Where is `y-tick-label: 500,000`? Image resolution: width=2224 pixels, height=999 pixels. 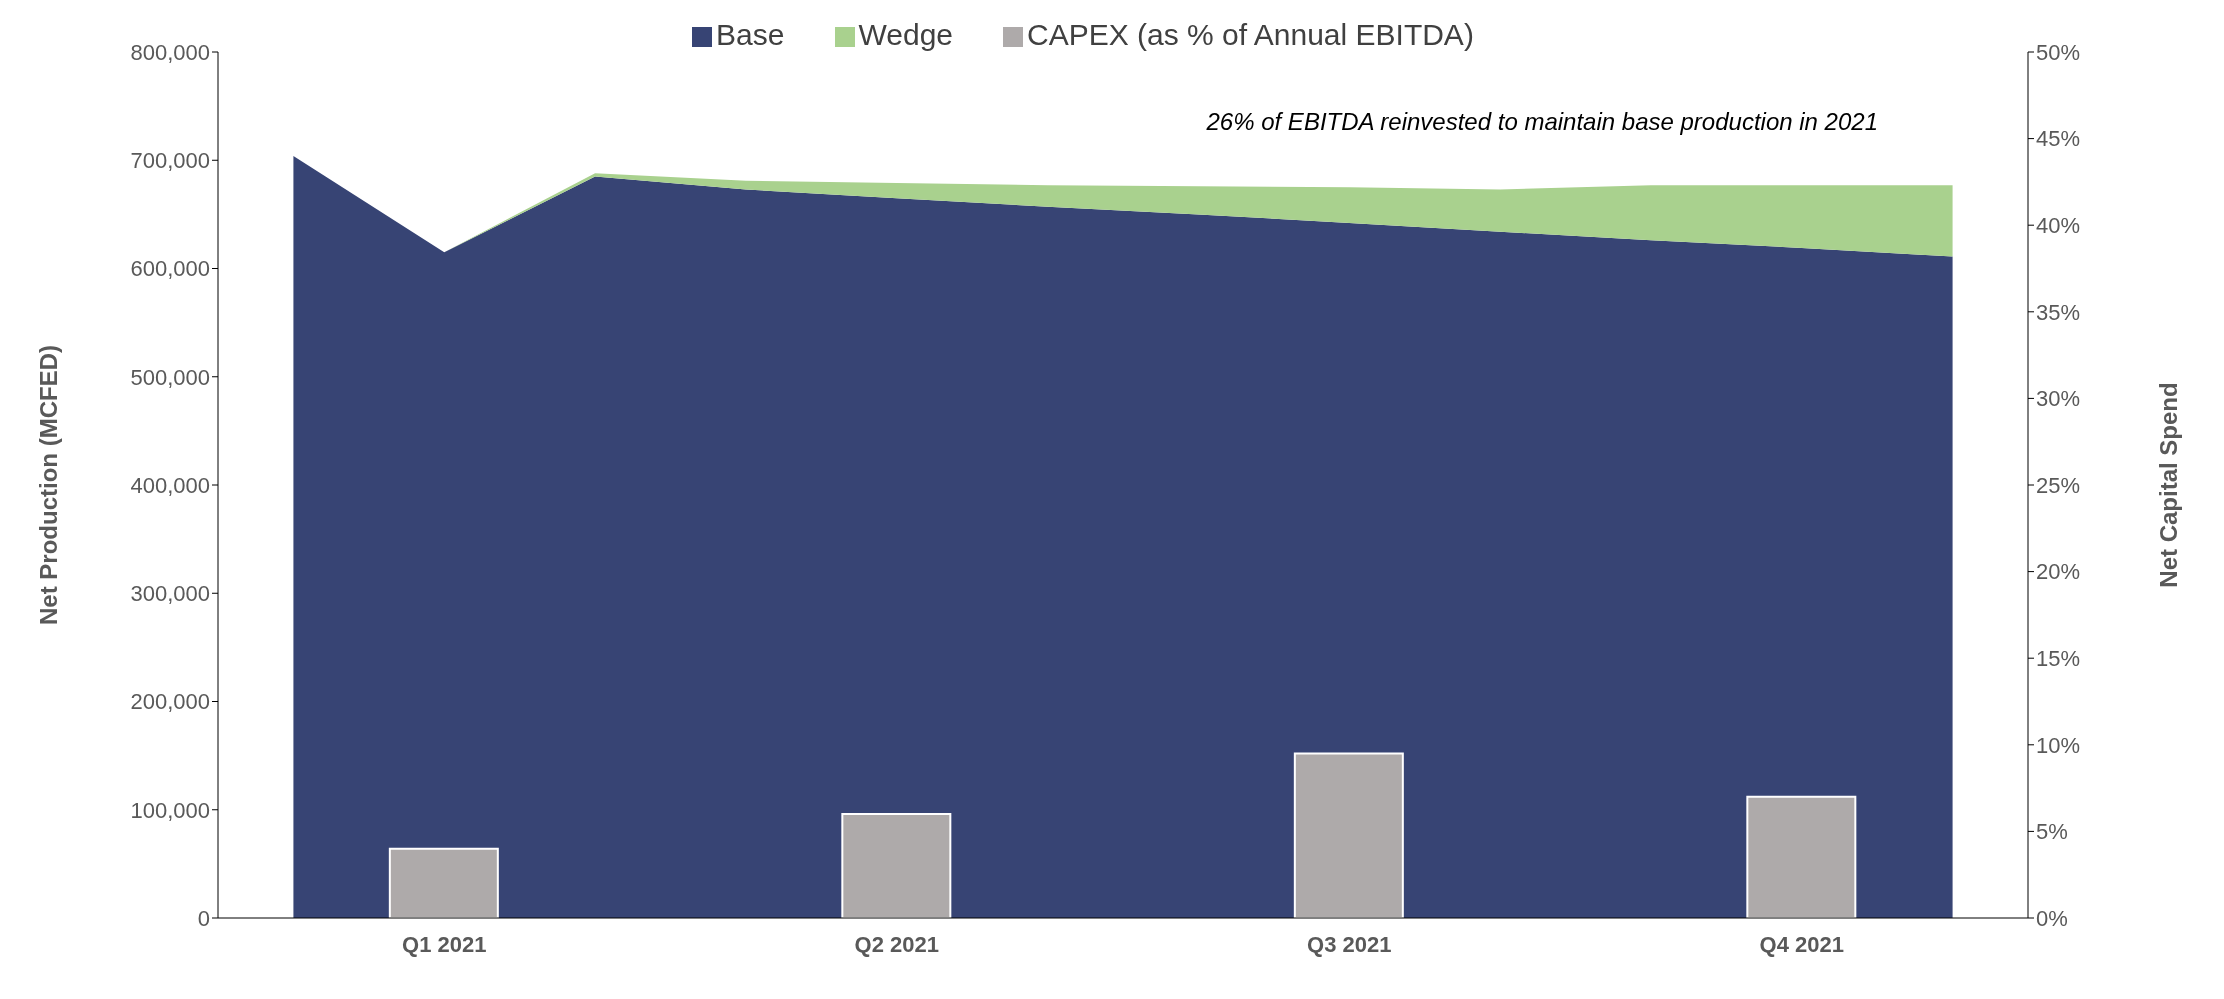 y-tick-label: 500,000 is located at coordinates (170, 377).